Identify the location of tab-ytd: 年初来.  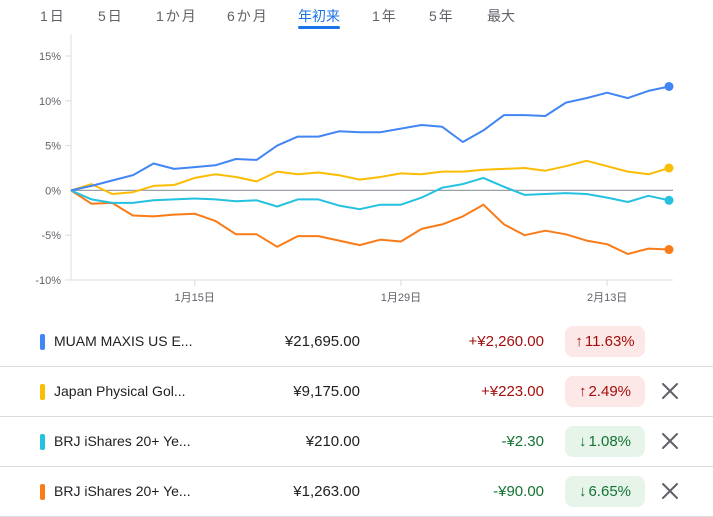
(319, 16).